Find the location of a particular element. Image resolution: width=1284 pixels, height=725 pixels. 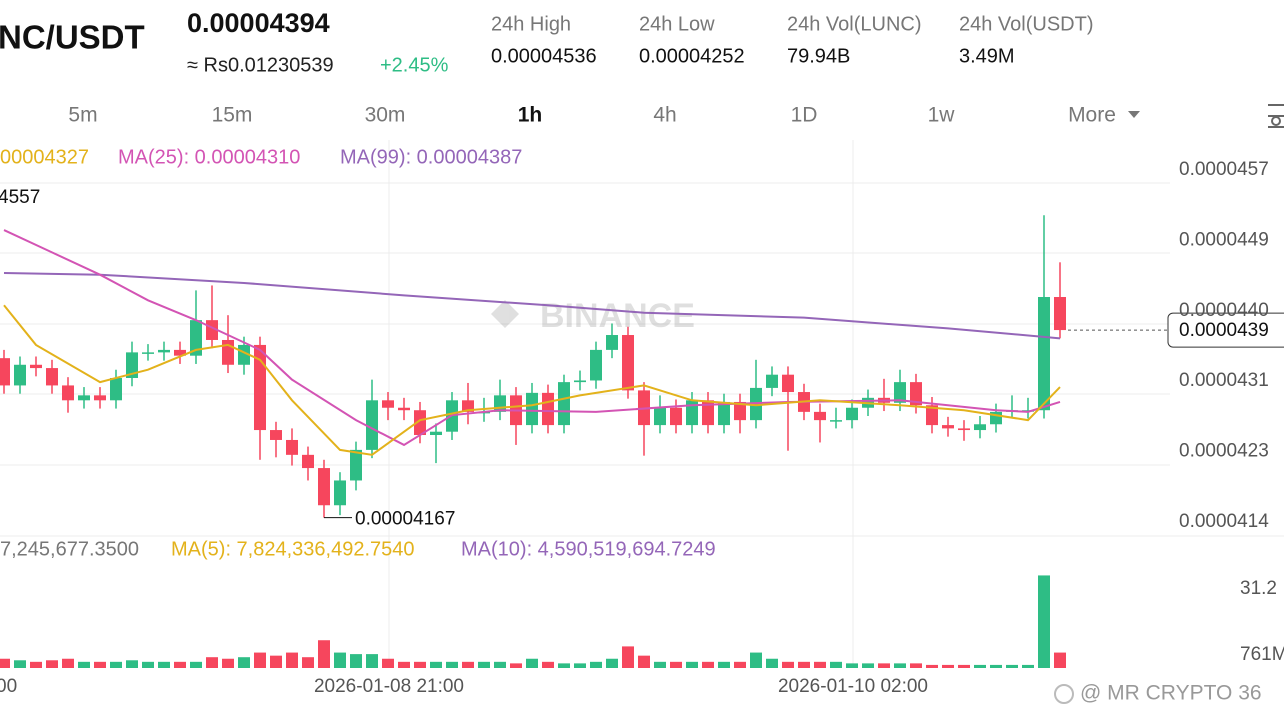

interval-tab: 15m is located at coordinates (232, 115).